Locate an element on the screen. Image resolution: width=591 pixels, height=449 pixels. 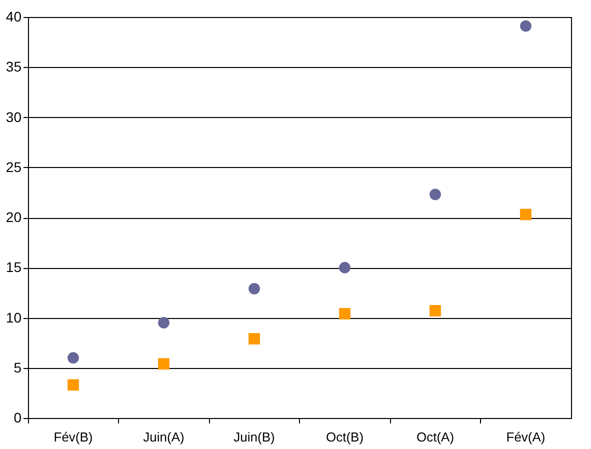
x-tick-label: Juin(A) is located at coordinates (163, 437).